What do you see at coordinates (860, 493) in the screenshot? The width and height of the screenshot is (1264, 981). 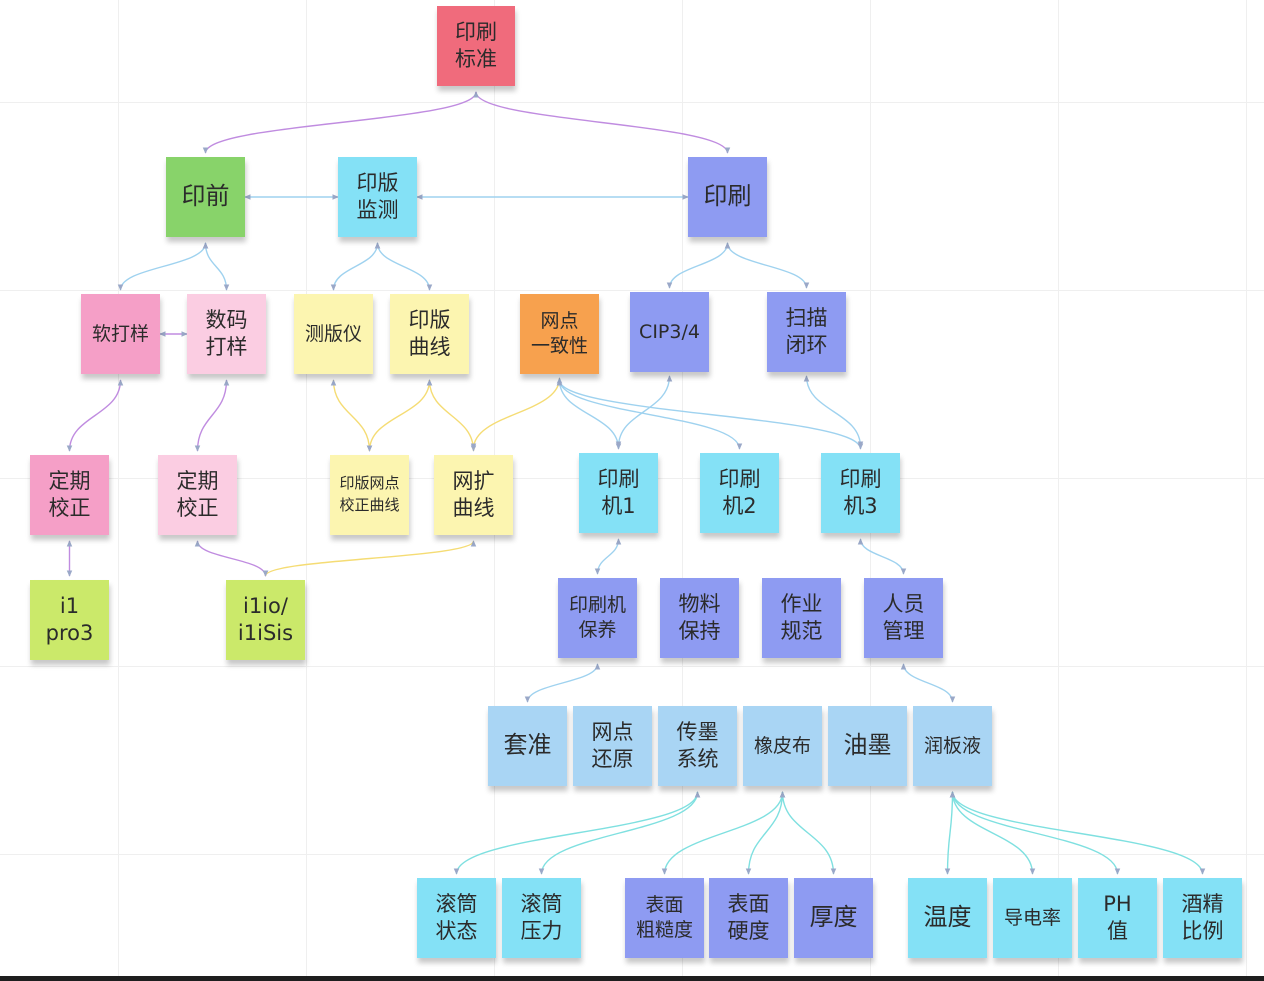 I see `note-press-3: 印刷 机3` at bounding box center [860, 493].